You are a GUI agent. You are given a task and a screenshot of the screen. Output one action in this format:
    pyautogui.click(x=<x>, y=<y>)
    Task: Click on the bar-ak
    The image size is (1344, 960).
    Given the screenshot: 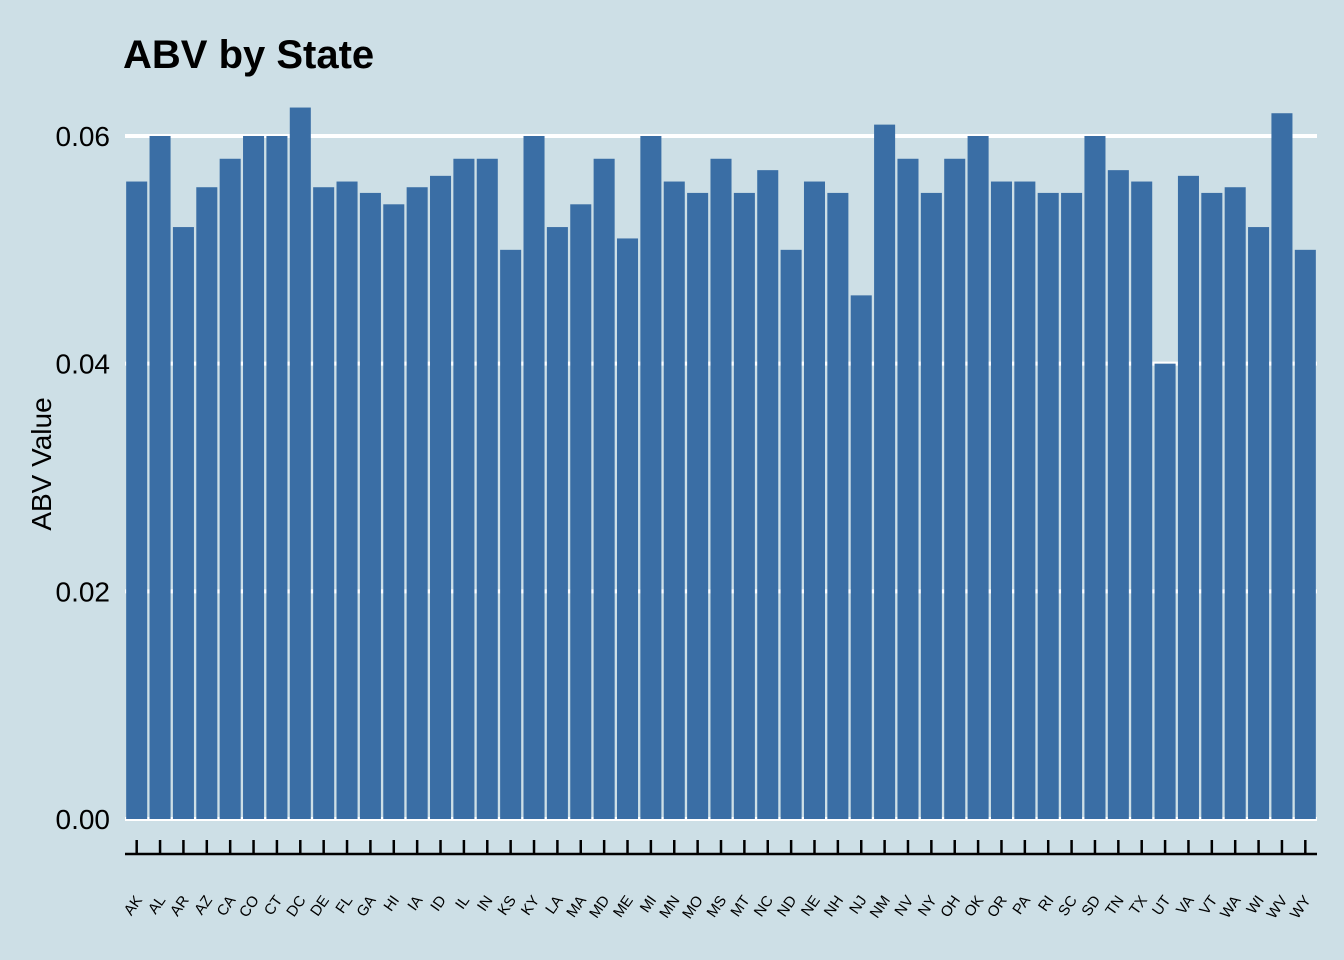 What is the action you would take?
    pyautogui.click(x=137, y=500)
    